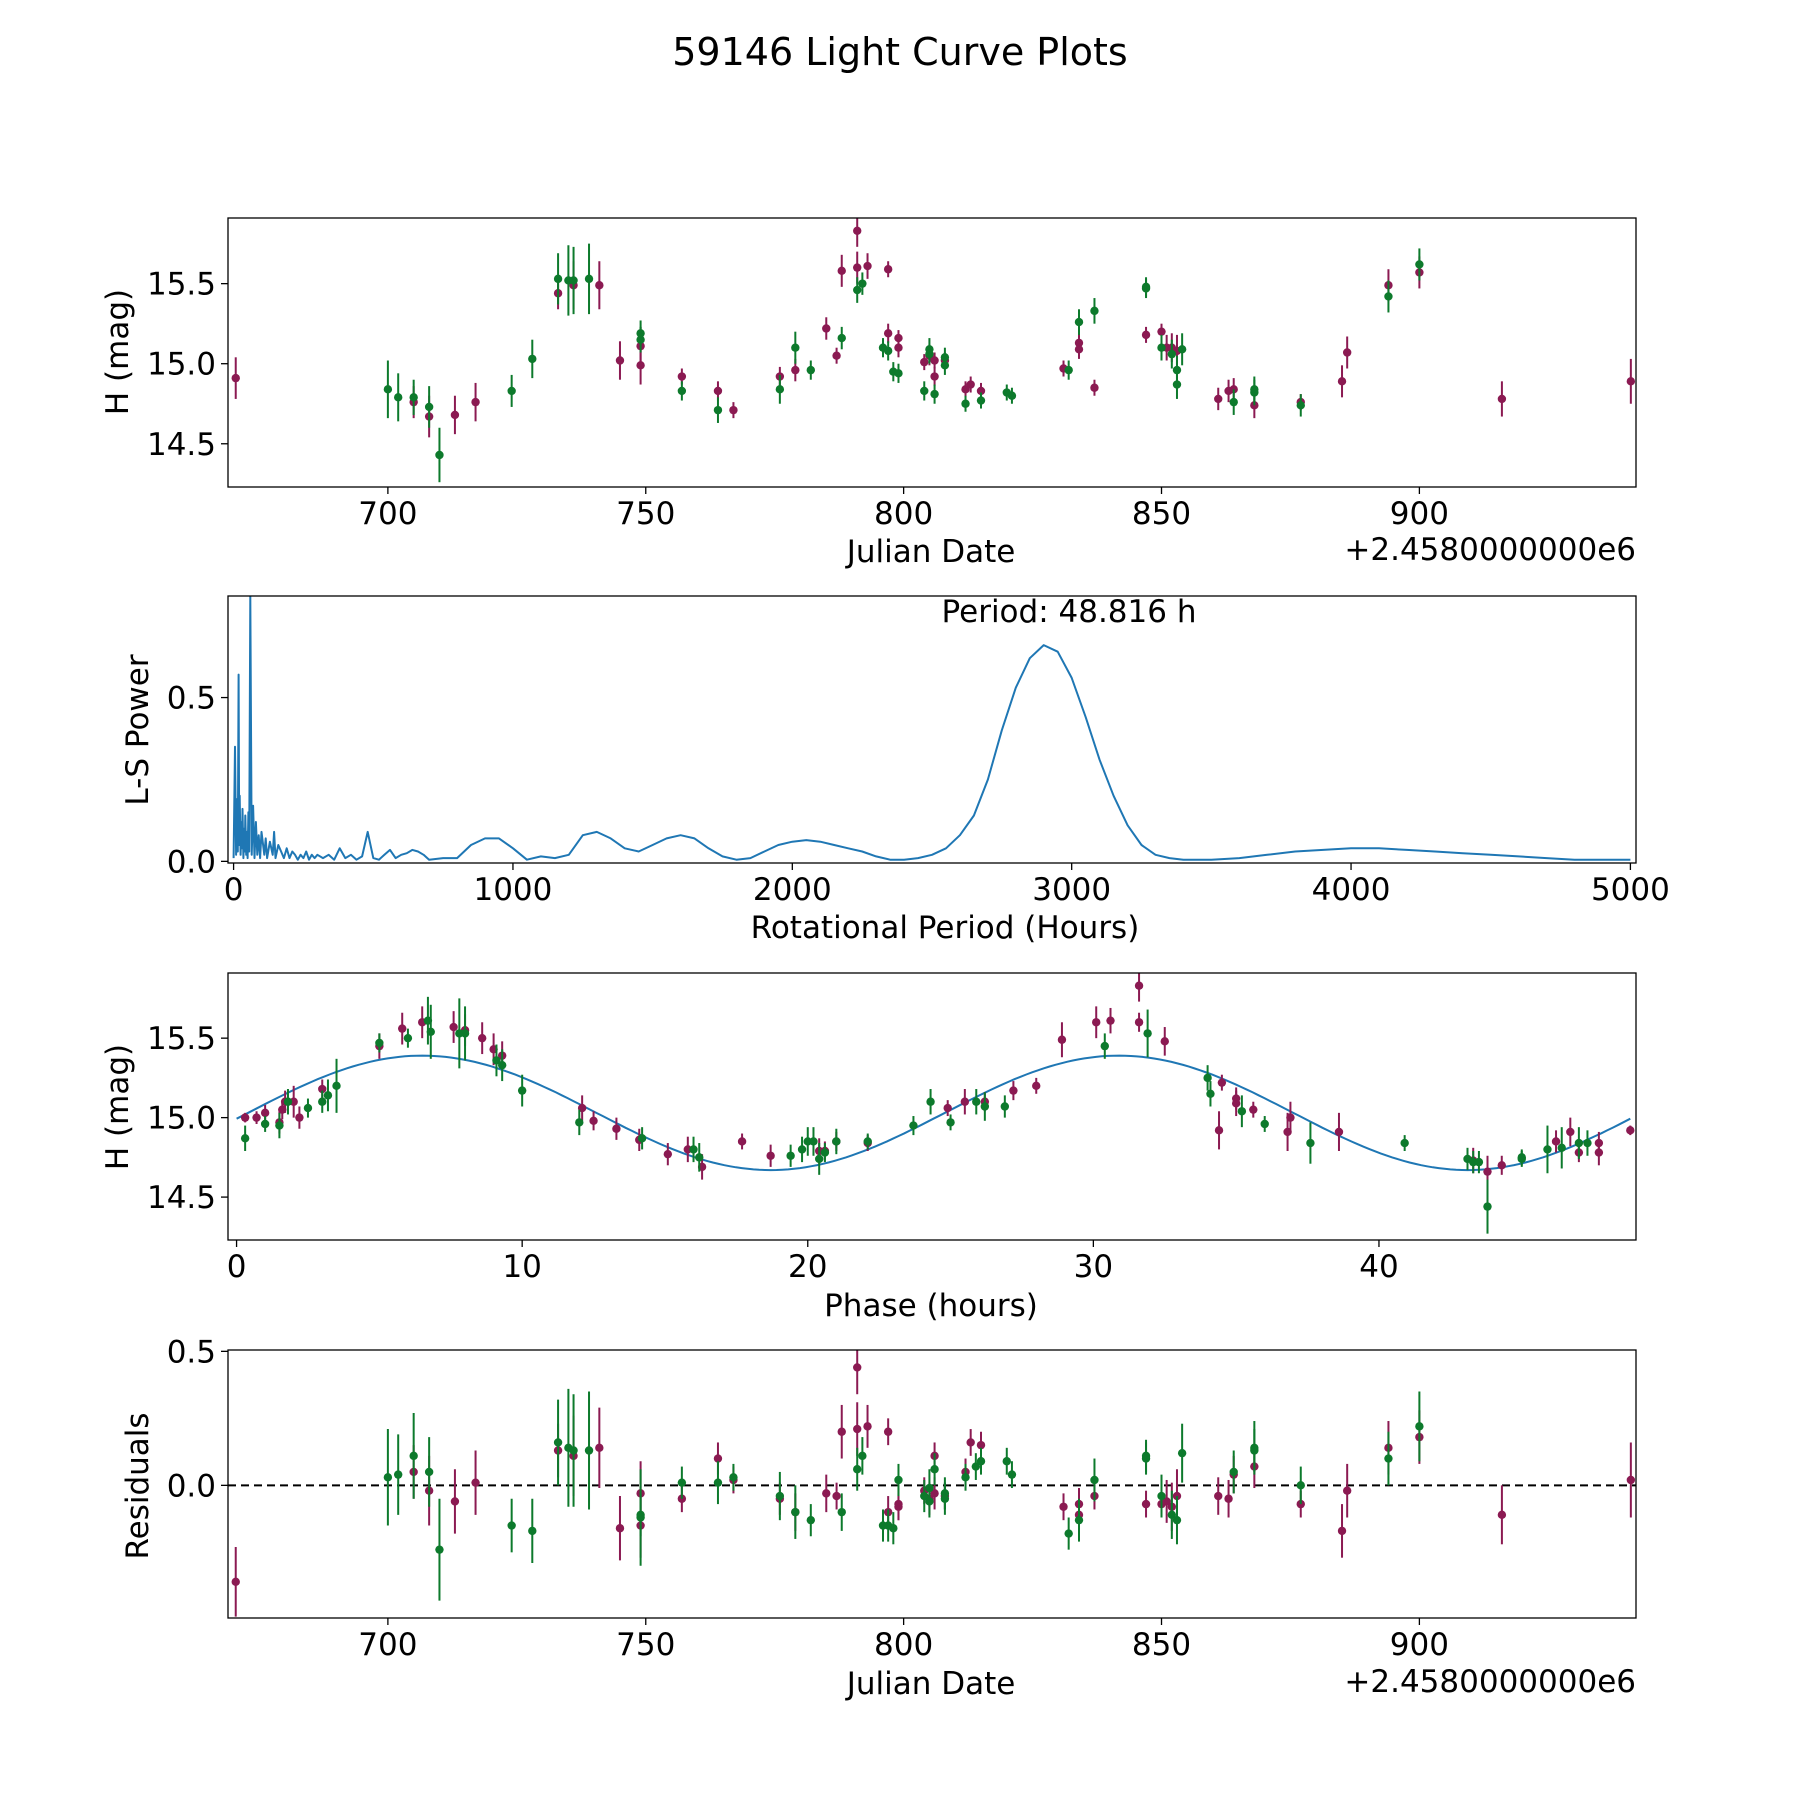 The image size is (1800, 1800). Describe the element at coordinates (1093, 1267) in the screenshot. I see `phase-fold-x-tick-label: 30` at that location.